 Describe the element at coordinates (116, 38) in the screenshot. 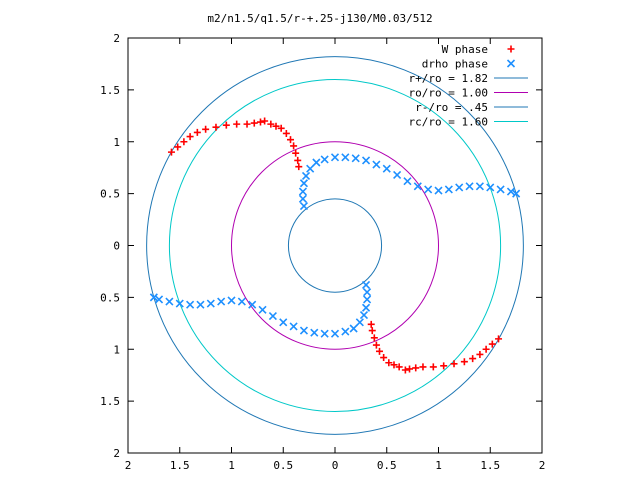

I see `y-tick-label: 2` at that location.